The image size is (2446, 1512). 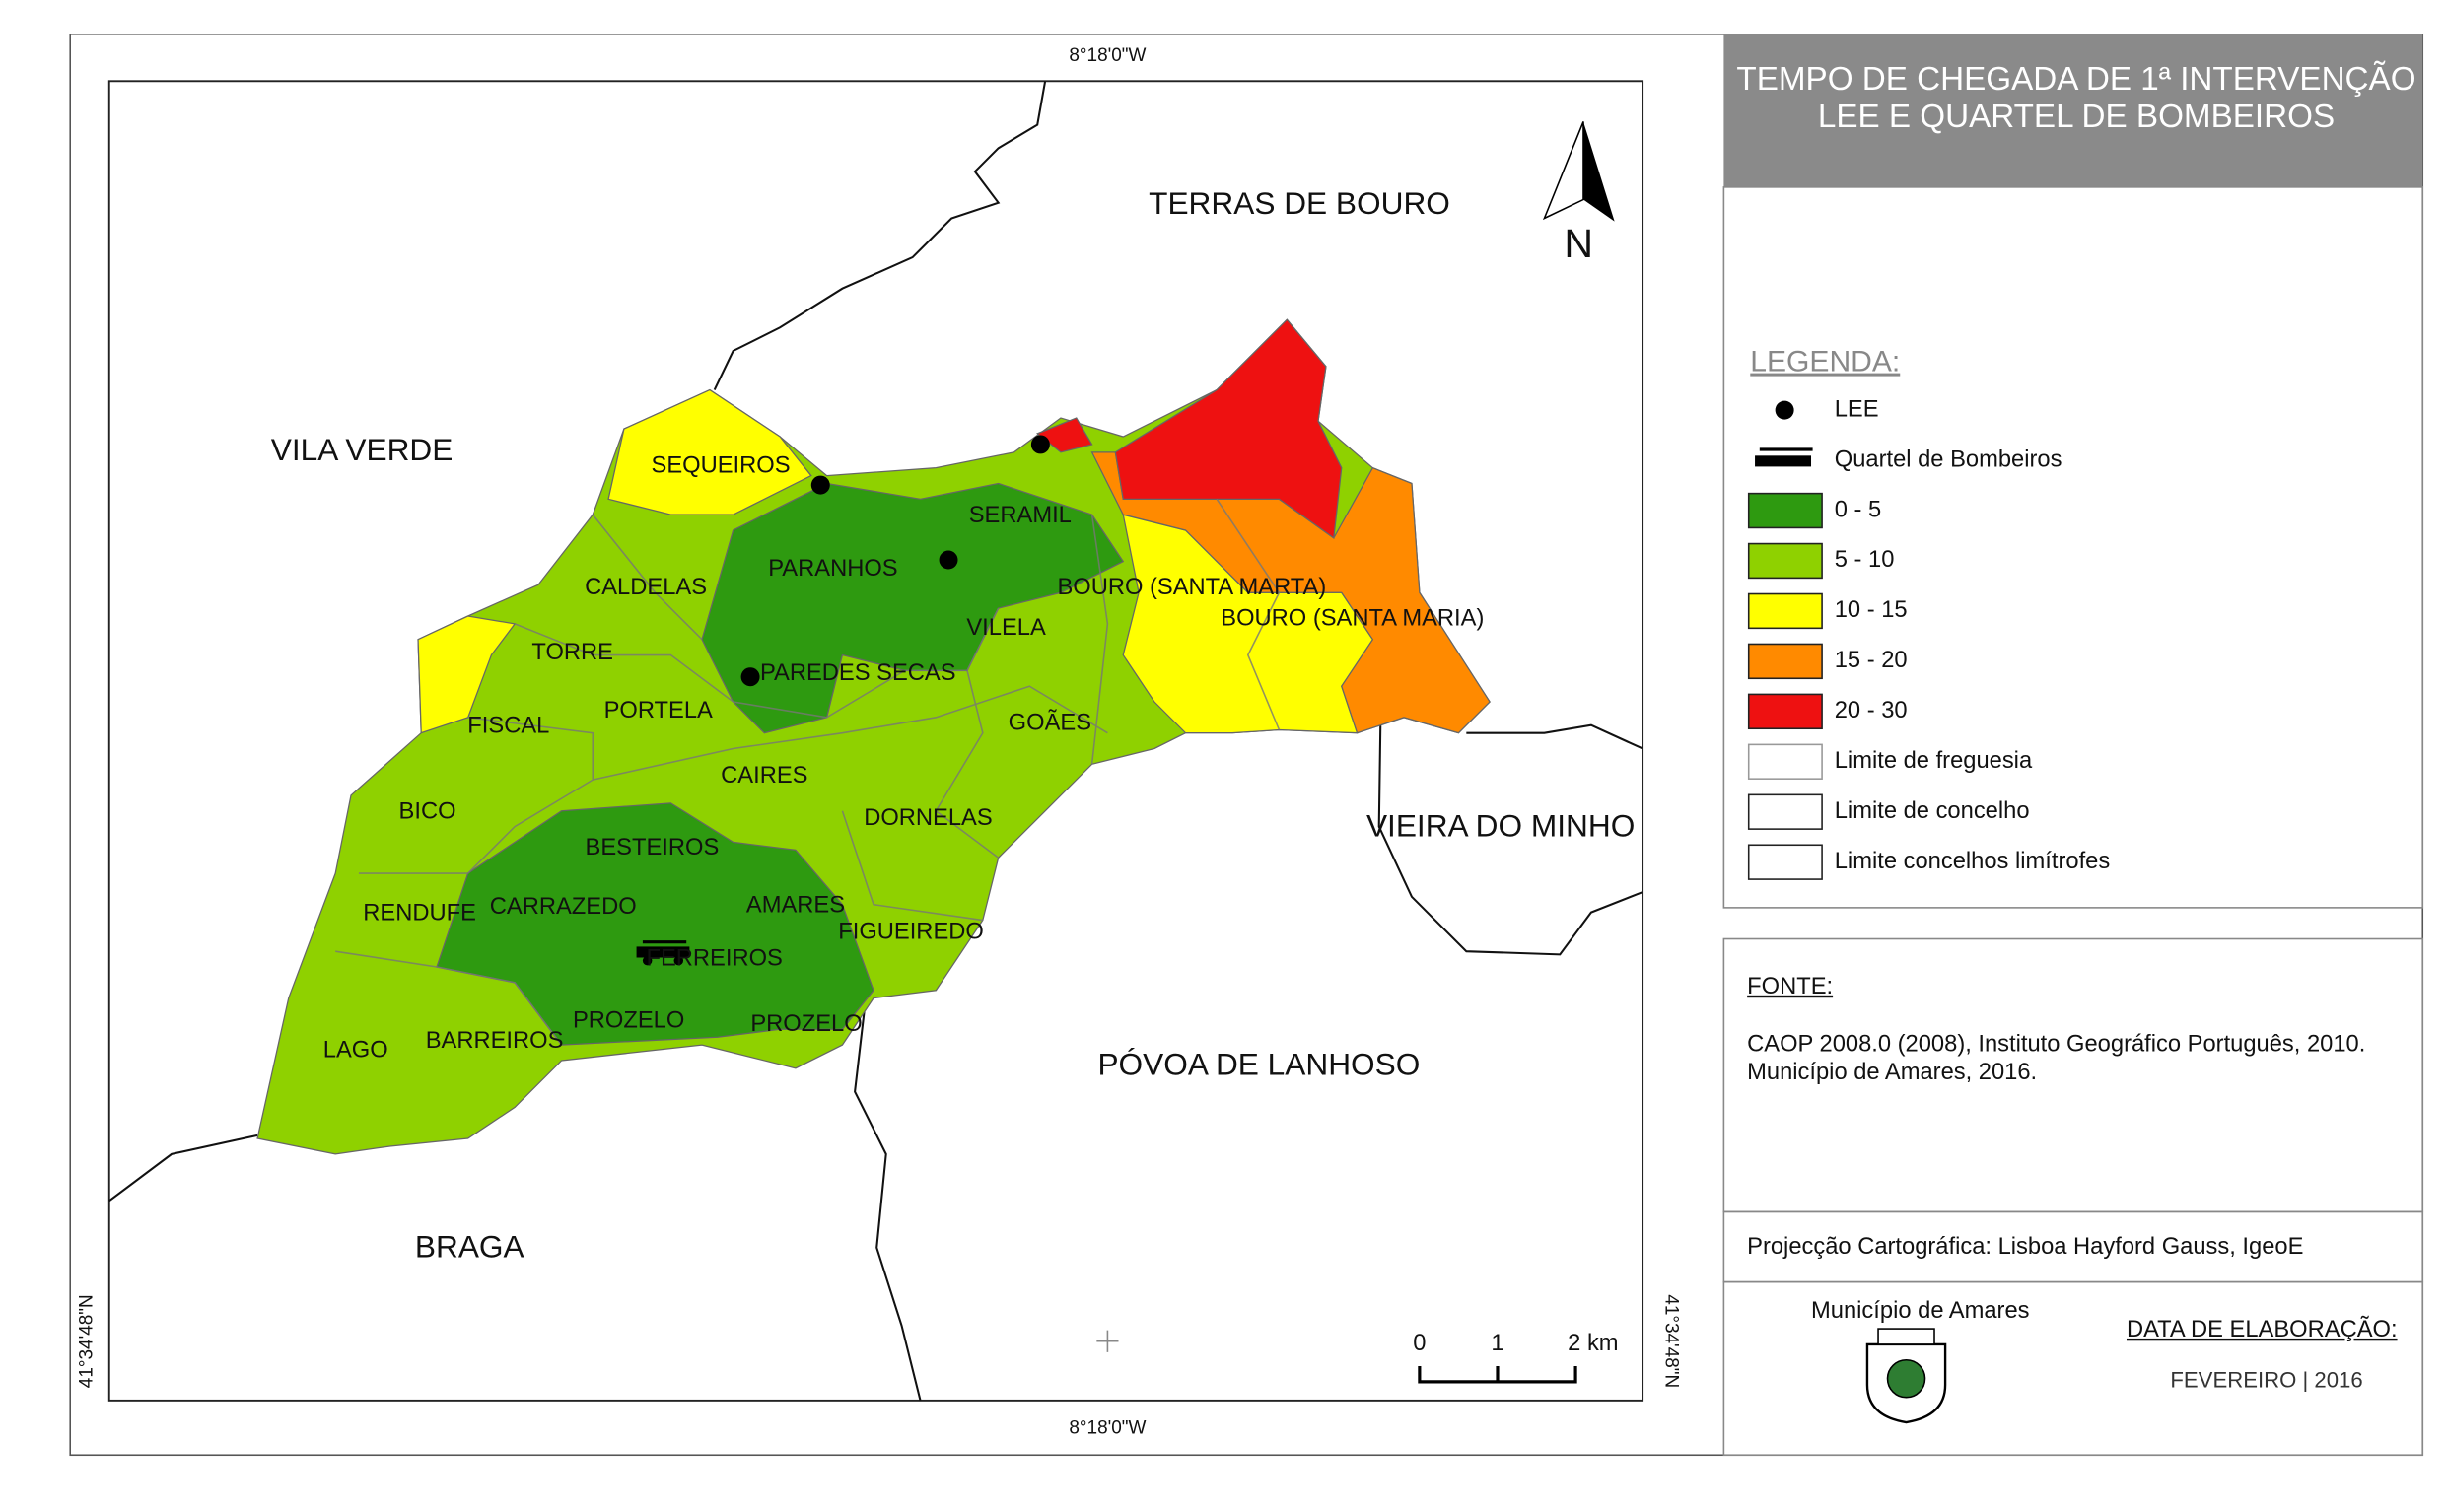 I want to click on legend-label: 5 - 10, so click(x=1865, y=560).